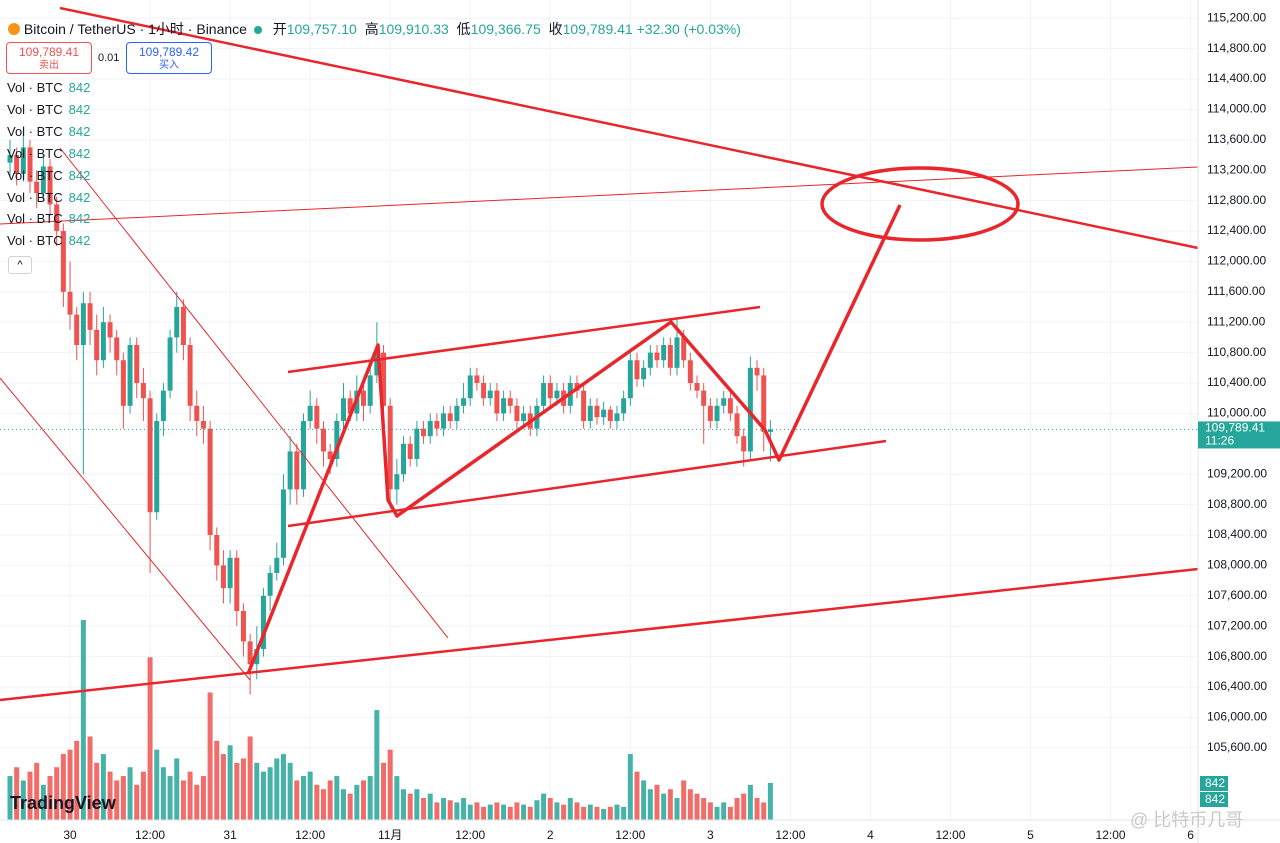 The image size is (1280, 843). Describe the element at coordinates (1236, 48) in the screenshot. I see `y-tick-label: 114,800.00` at that location.